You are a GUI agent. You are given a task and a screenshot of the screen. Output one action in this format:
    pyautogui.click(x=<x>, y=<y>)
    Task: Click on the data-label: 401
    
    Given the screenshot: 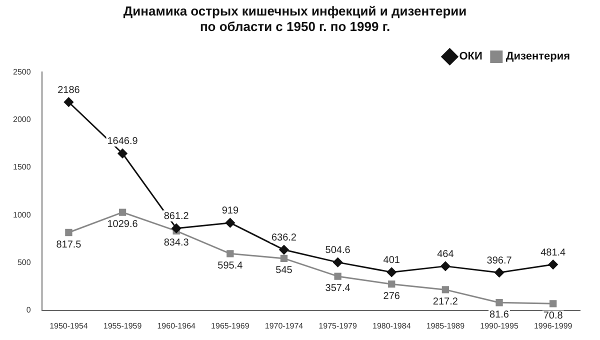 What is the action you would take?
    pyautogui.click(x=391, y=260)
    